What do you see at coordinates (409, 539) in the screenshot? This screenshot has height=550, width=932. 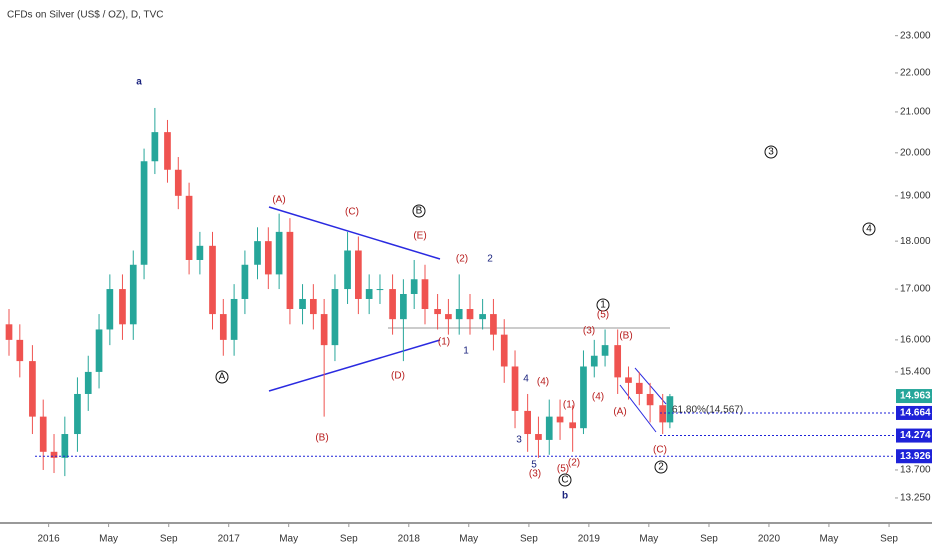 I see `x-tick-label: 2018` at bounding box center [409, 539].